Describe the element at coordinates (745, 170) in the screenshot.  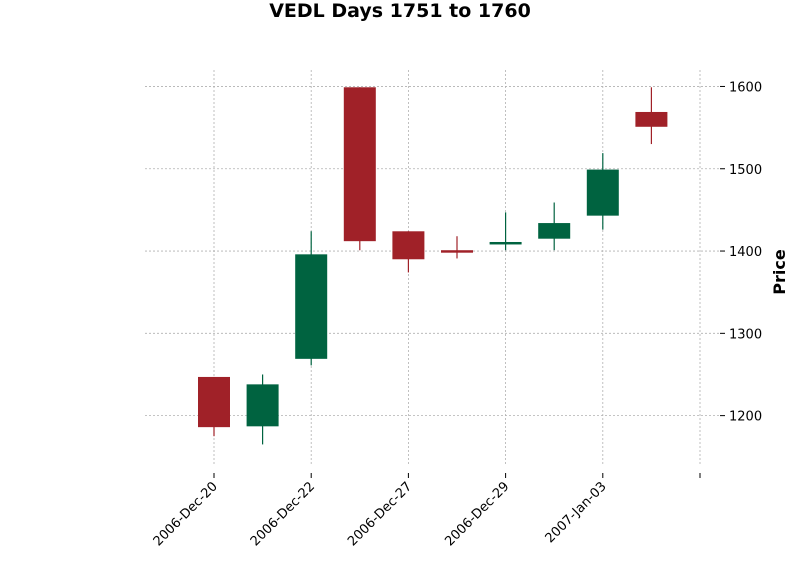
I see `y-tick-label: 1500` at that location.